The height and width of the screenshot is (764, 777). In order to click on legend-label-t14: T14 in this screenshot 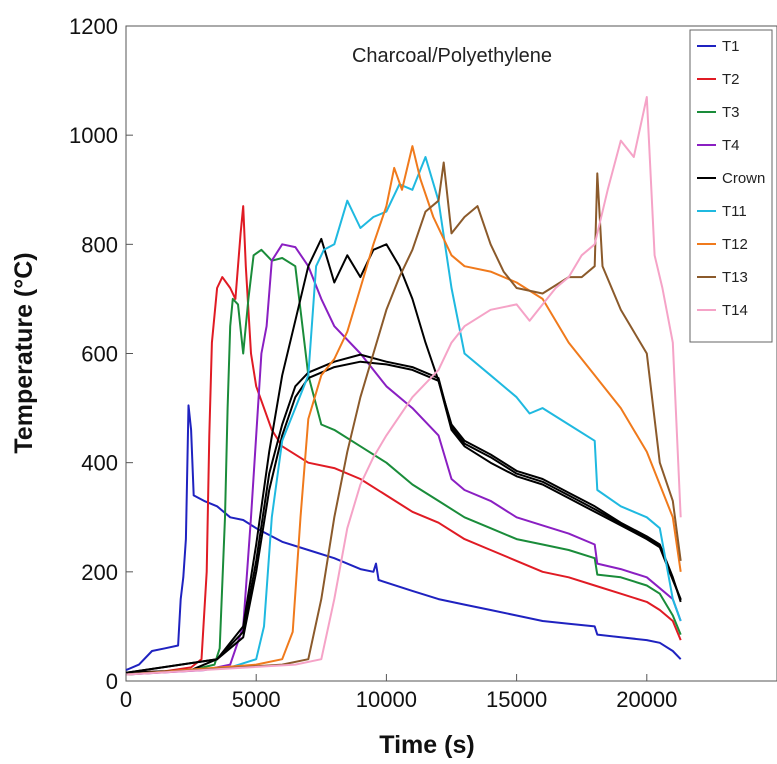, I will do `click(735, 310)`.